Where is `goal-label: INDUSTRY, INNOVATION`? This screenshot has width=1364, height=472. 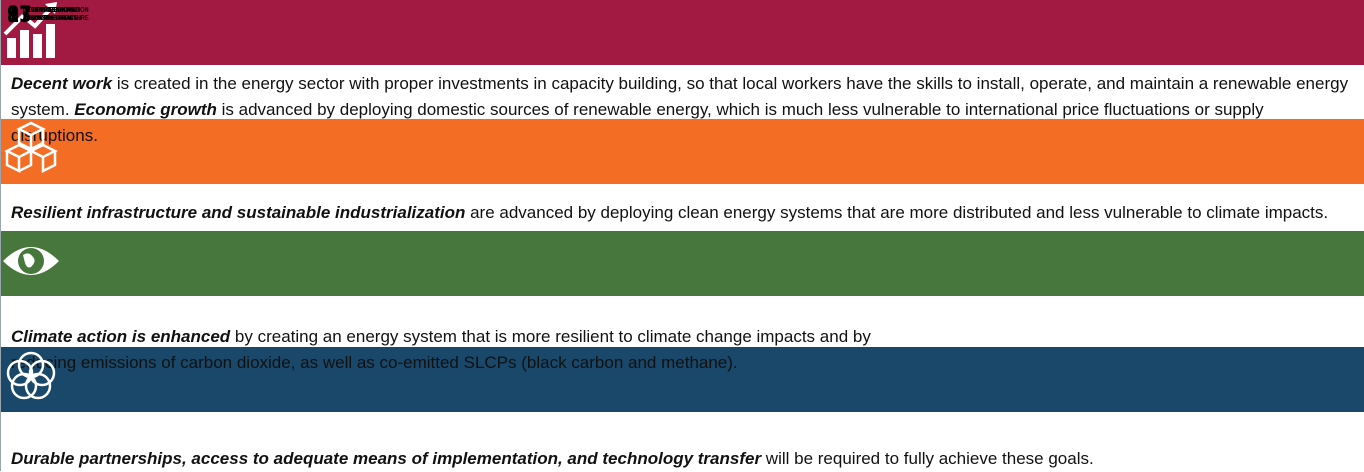
goal-label: INDUSTRY, INNOVATION is located at coordinates (56, 9).